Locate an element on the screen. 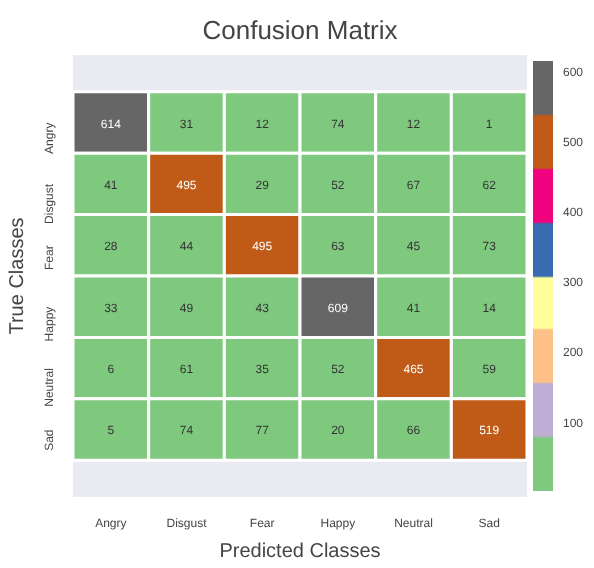 This screenshot has height=568, width=594. x-axis-title: Predicted Classes is located at coordinates (300, 552).